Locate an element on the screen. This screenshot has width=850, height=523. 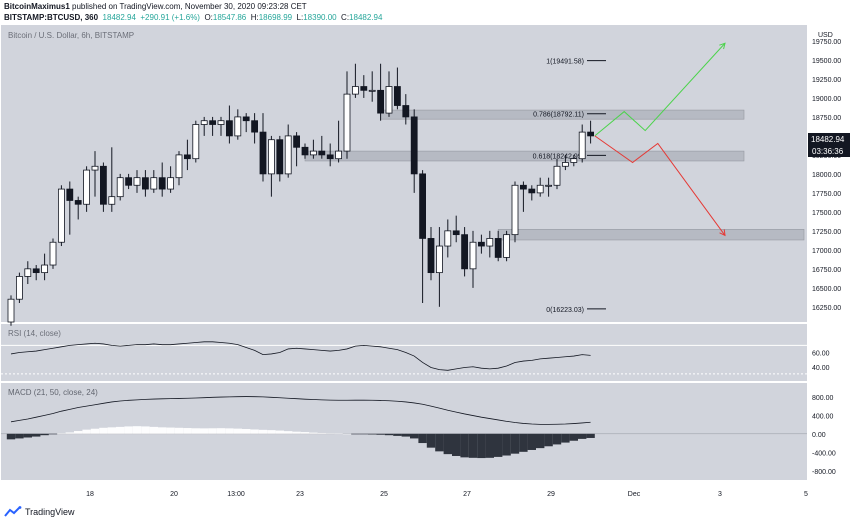
price-tick-label: 19000.00 is located at coordinates (826, 99).